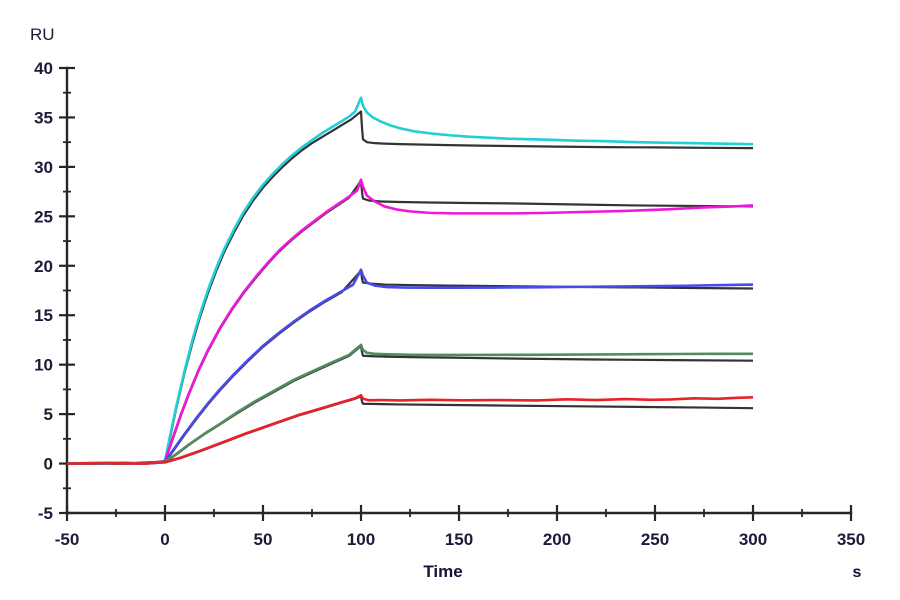 The width and height of the screenshot is (900, 600). Describe the element at coordinates (43, 266) in the screenshot. I see `y-tick-label: 20` at that location.